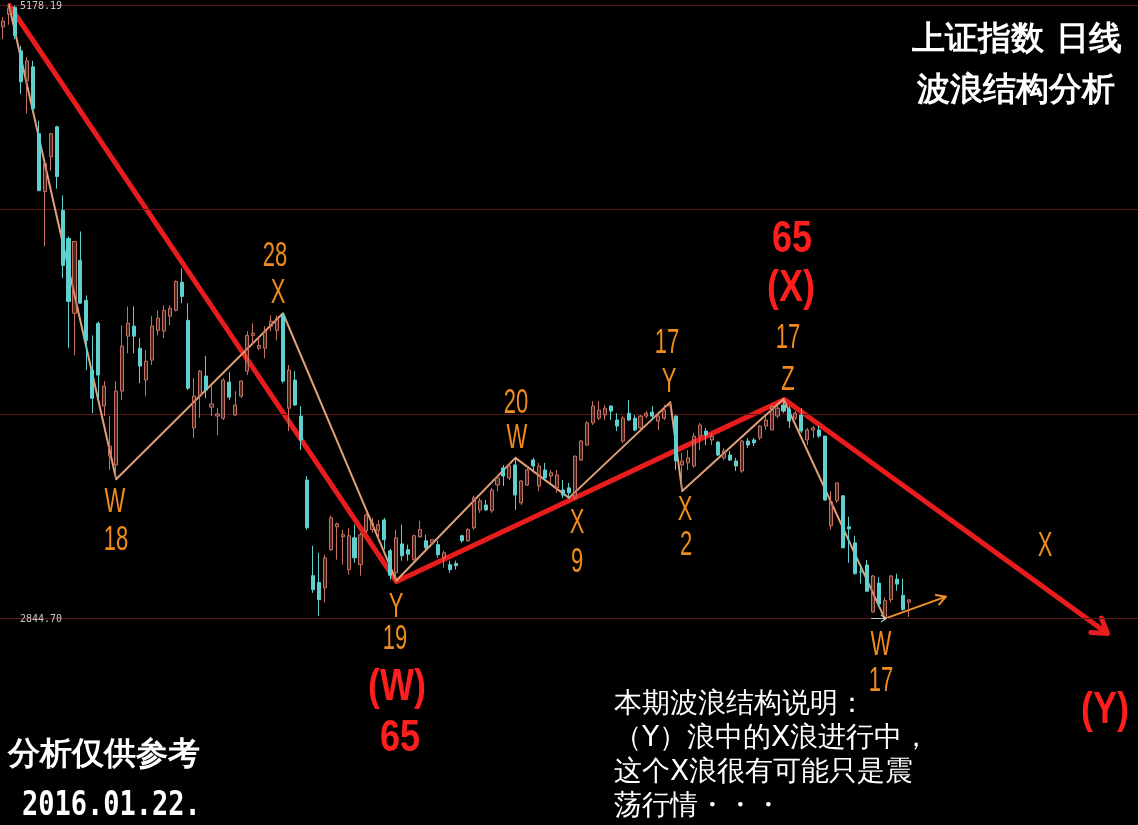 Image resolution: width=1138 pixels, height=825 pixels. I want to click on y-tick-label: 5178.19, so click(41, 5).